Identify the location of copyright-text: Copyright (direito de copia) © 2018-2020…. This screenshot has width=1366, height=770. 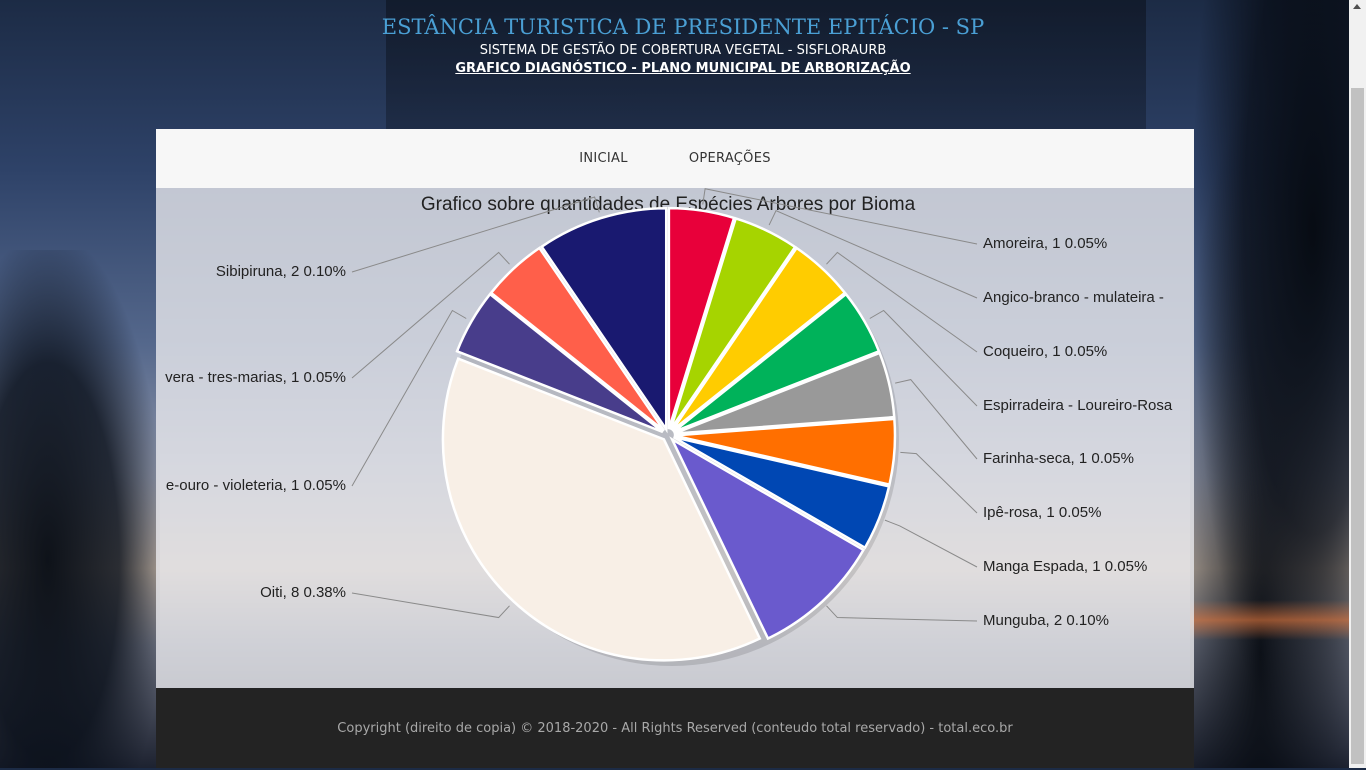
(675, 728).